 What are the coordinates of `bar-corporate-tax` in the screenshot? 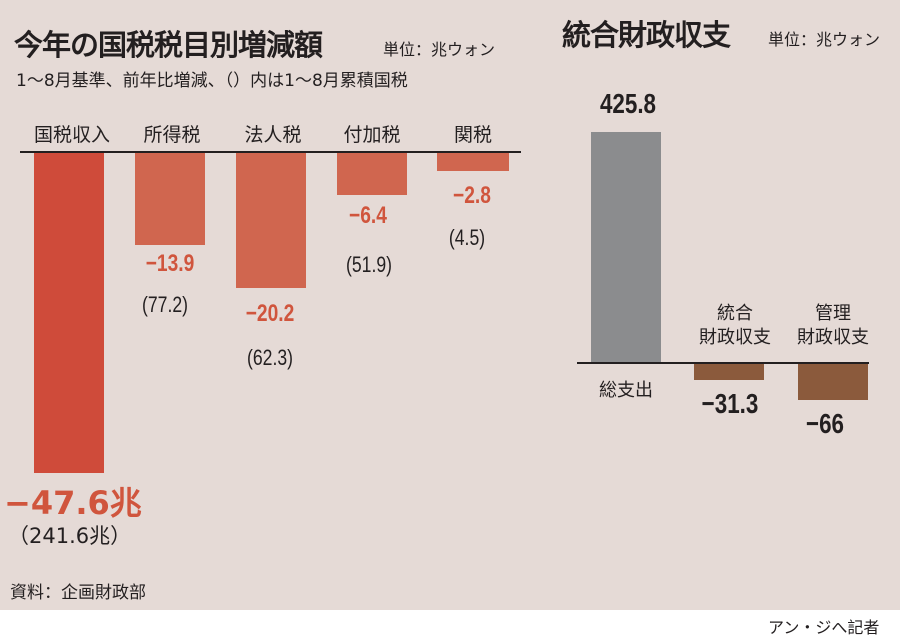 It's located at (271, 220).